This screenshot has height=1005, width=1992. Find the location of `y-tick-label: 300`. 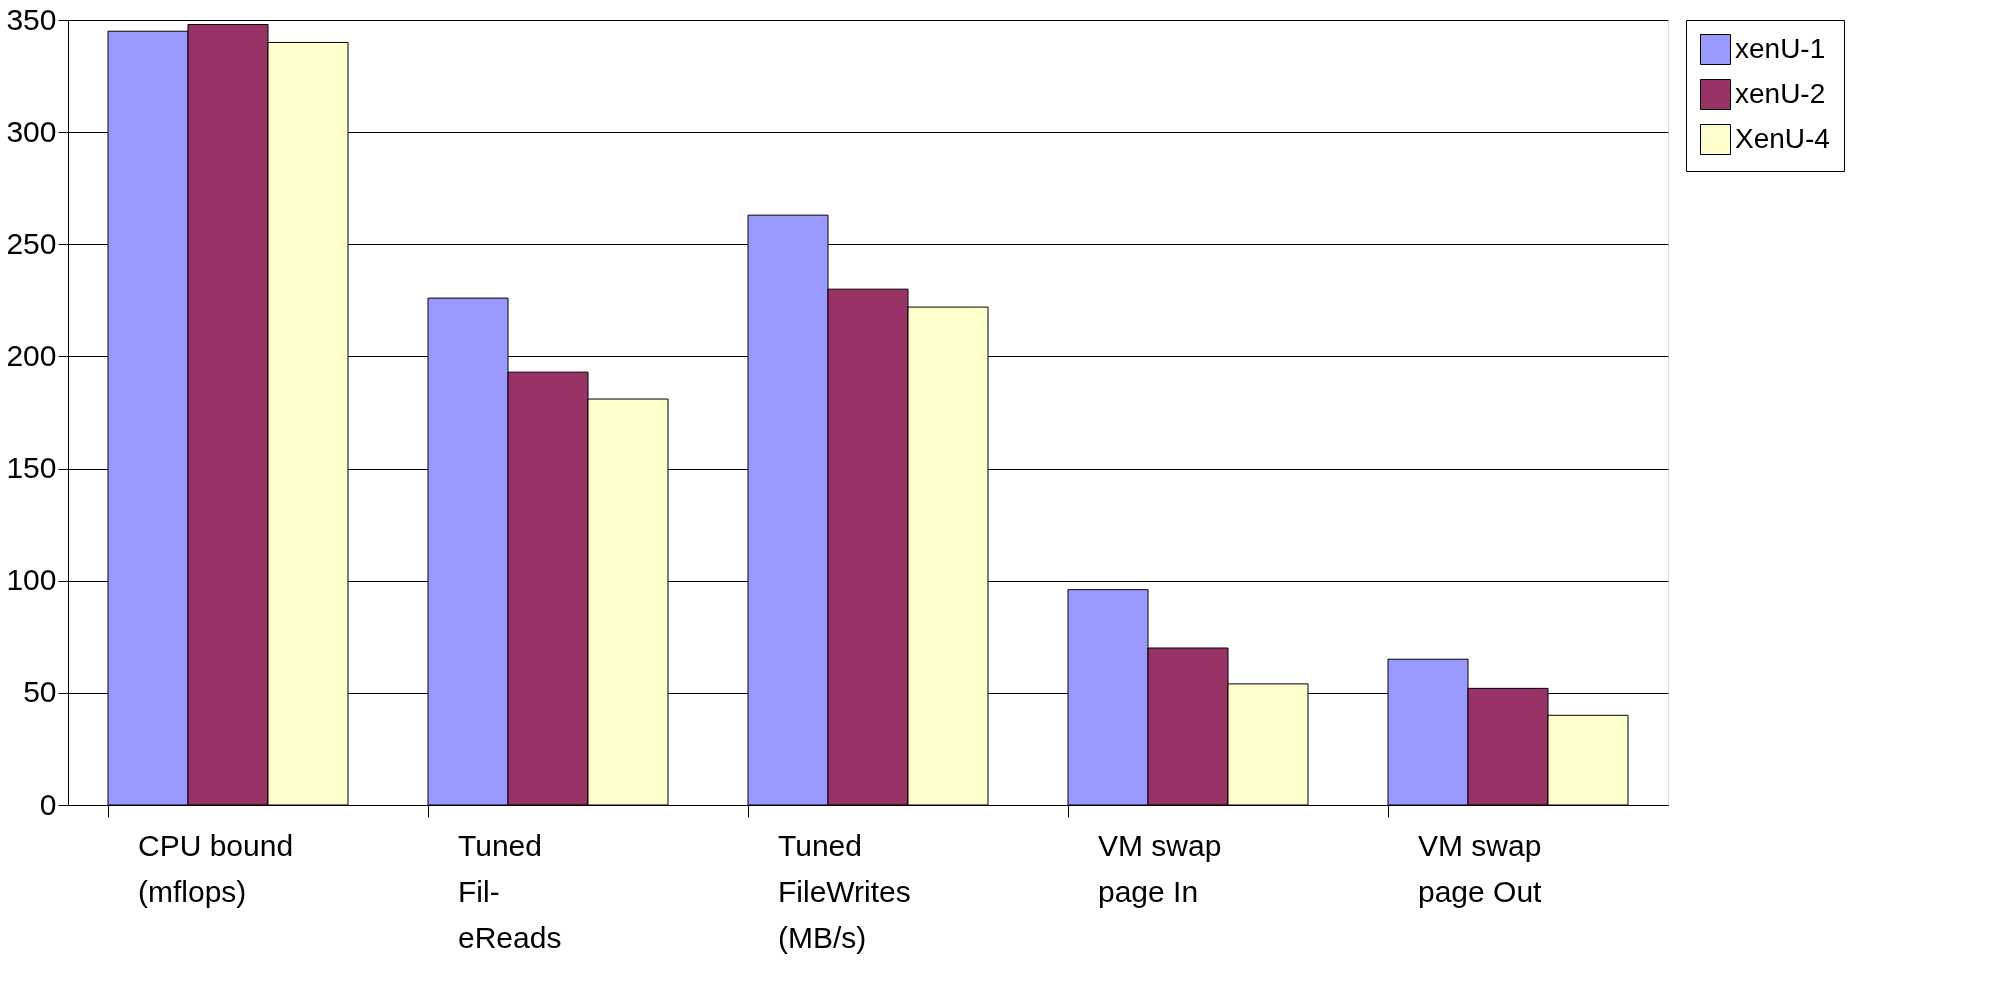

y-tick-label: 300 is located at coordinates (31, 131).